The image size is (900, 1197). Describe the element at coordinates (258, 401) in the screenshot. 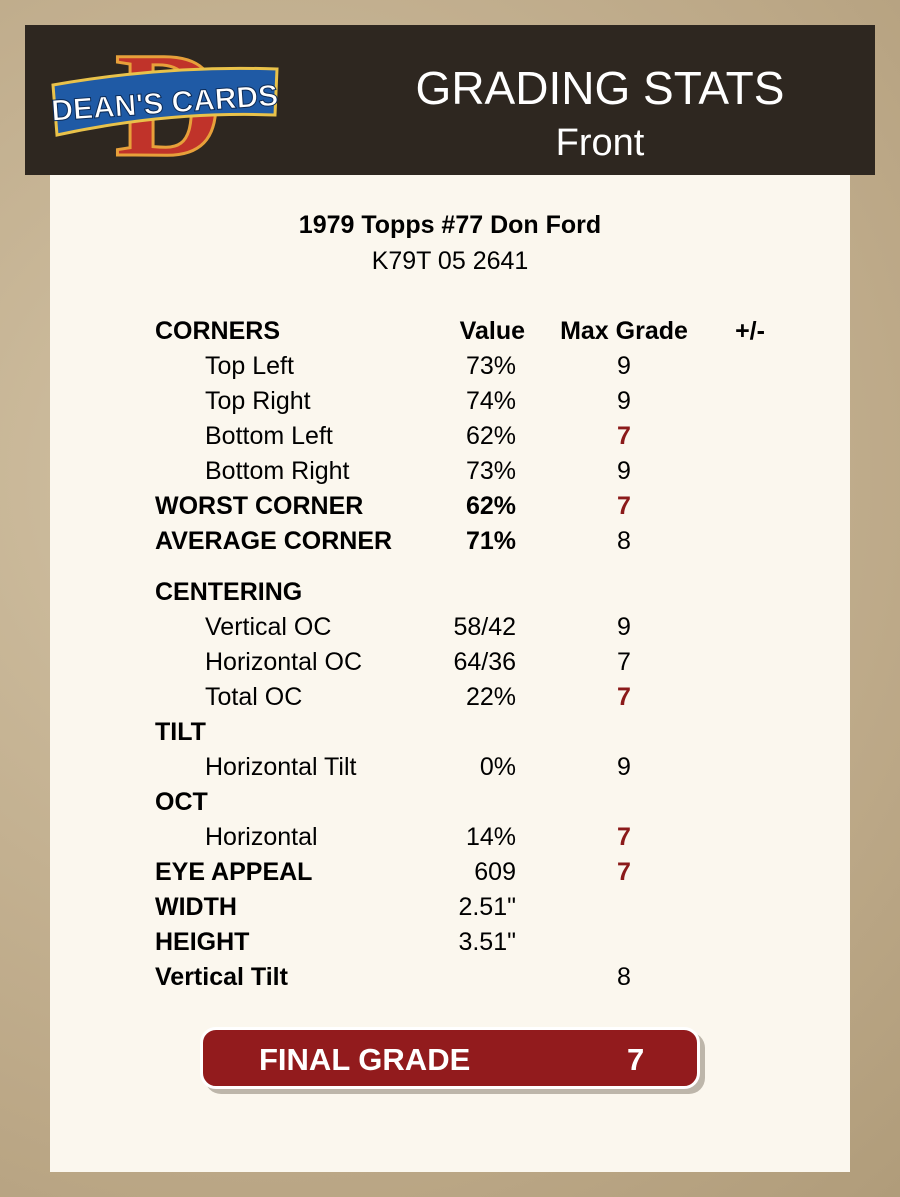

I see `row-label: Top Right` at that location.